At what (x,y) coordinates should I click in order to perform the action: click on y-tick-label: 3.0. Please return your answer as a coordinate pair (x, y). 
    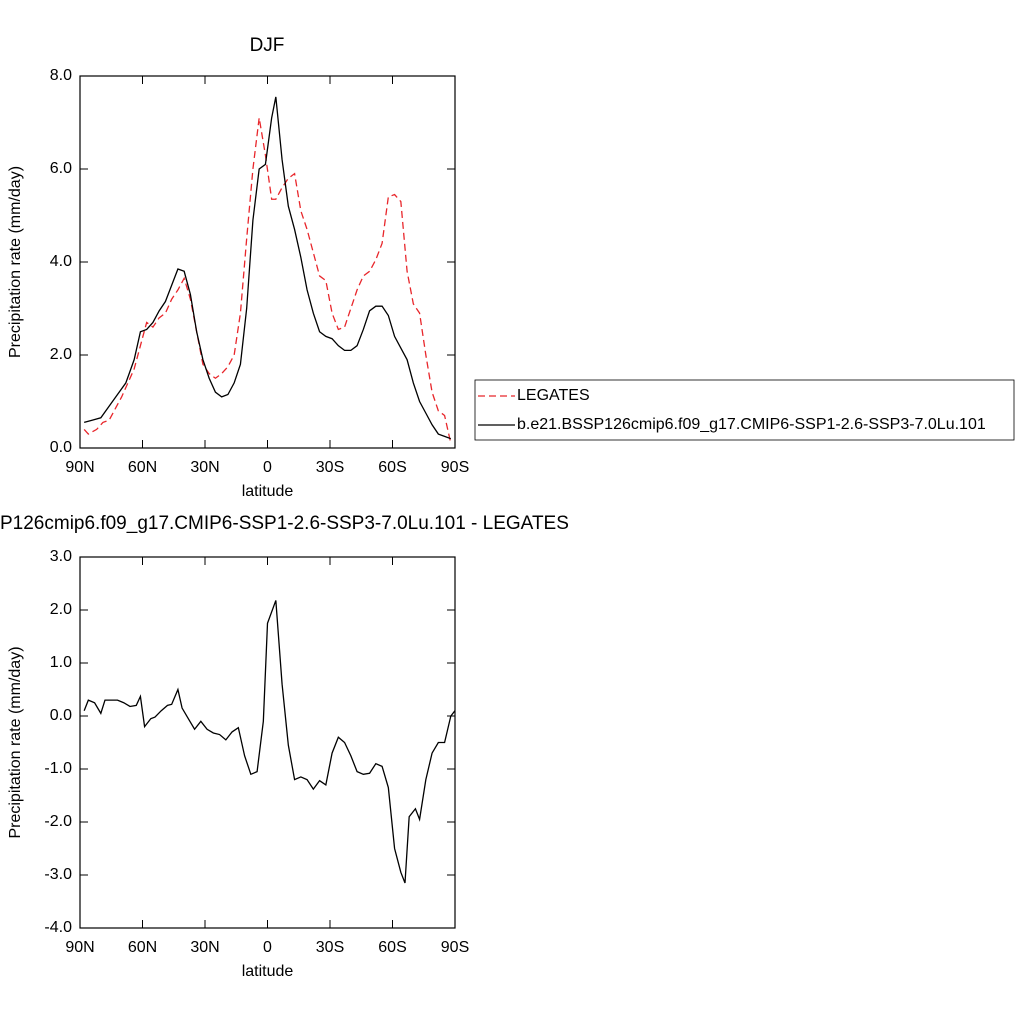
    Looking at the image, I should click on (61, 556).